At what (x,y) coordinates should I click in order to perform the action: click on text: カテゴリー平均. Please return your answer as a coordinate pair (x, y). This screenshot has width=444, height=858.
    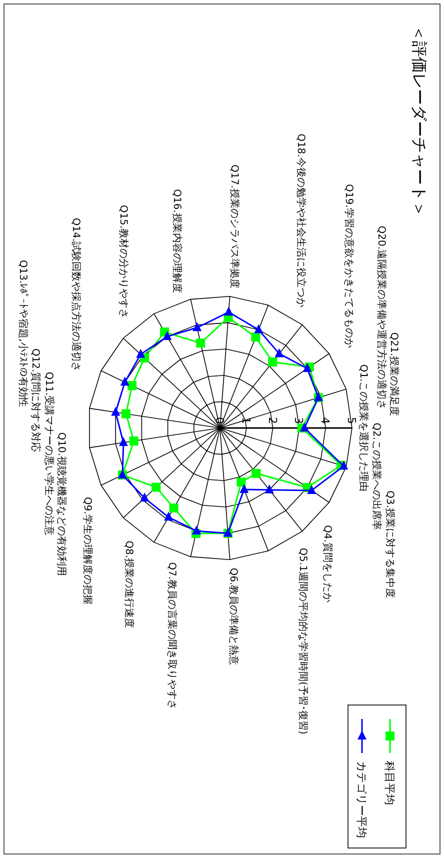
    Looking at the image, I should click on (361, 799).